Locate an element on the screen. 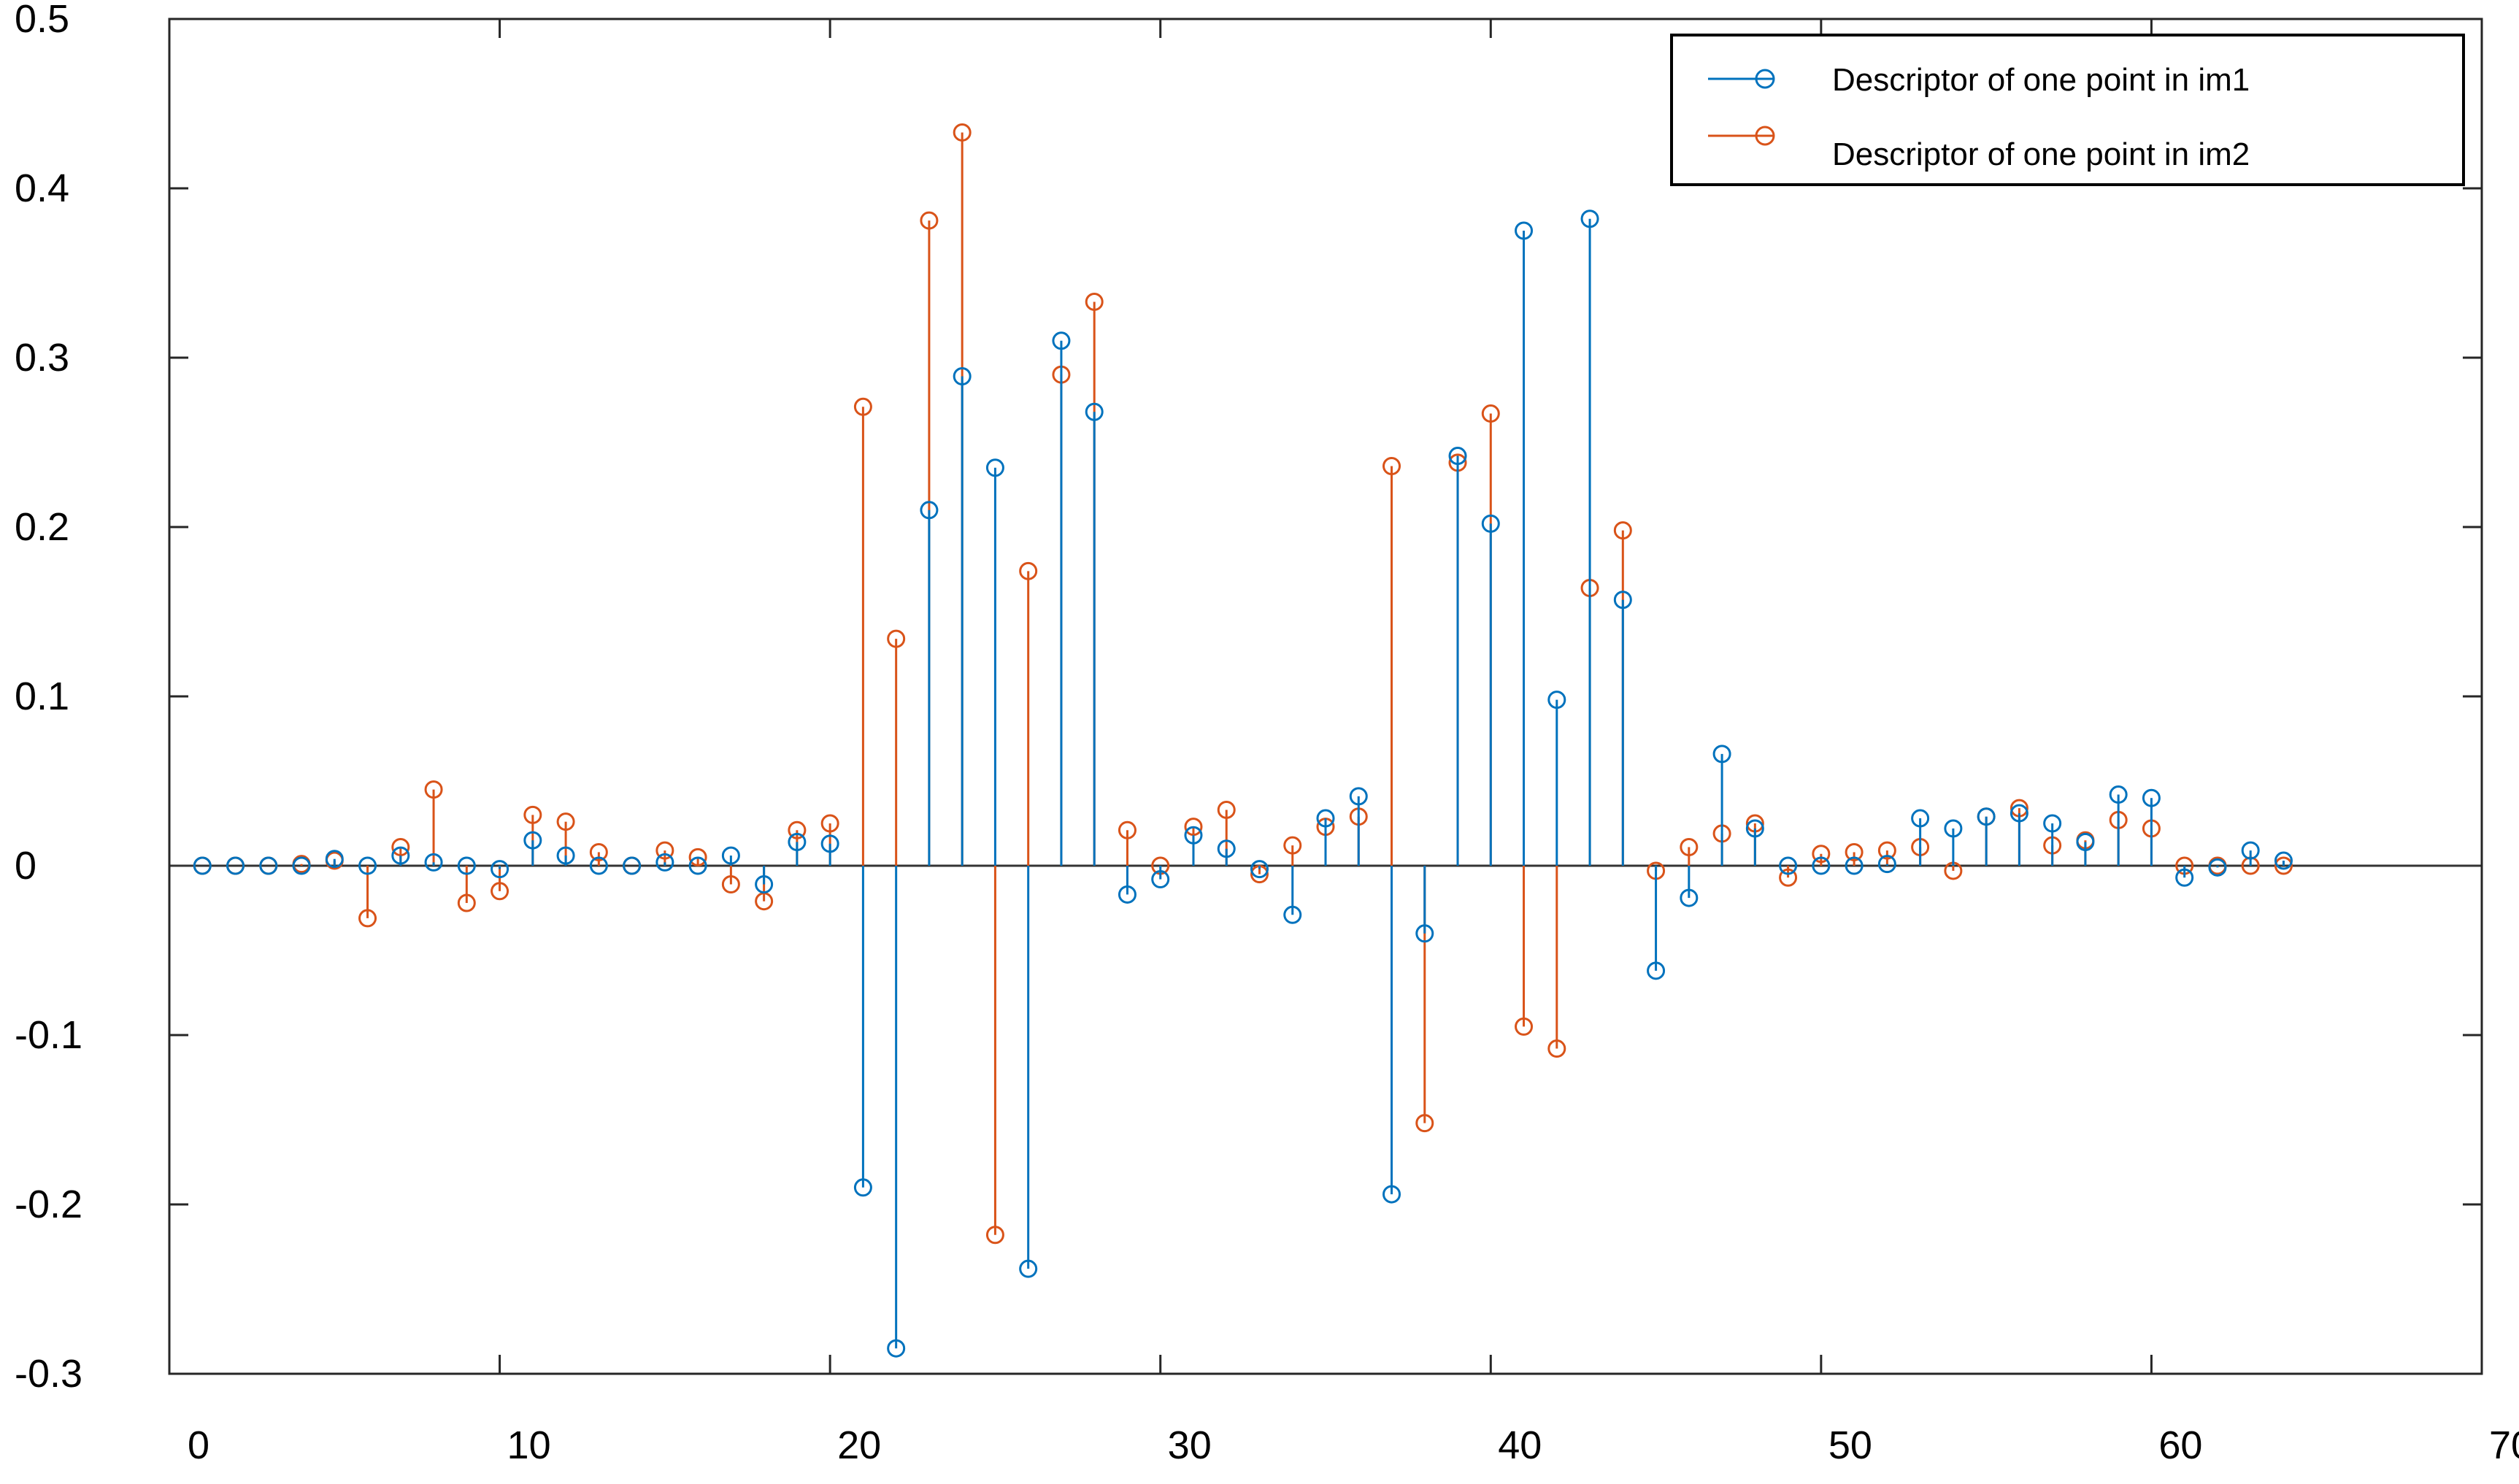 Image resolution: width=2519 pixels, height=1484 pixels. y-tick-label: 0.2 is located at coordinates (42, 527).